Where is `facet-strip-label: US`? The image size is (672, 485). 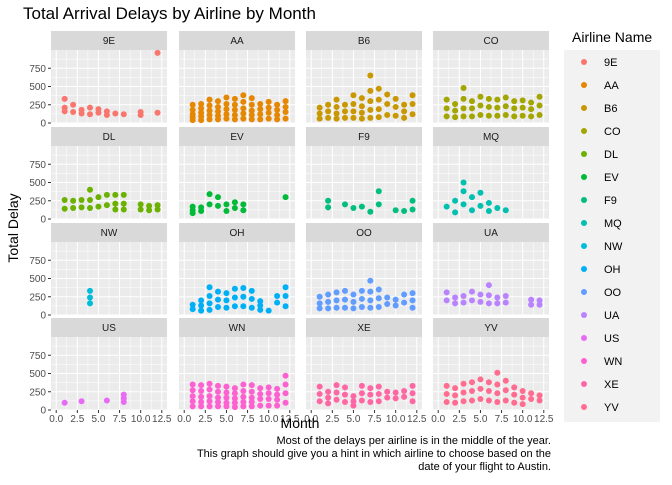
facet-strip-label: US is located at coordinates (109, 328).